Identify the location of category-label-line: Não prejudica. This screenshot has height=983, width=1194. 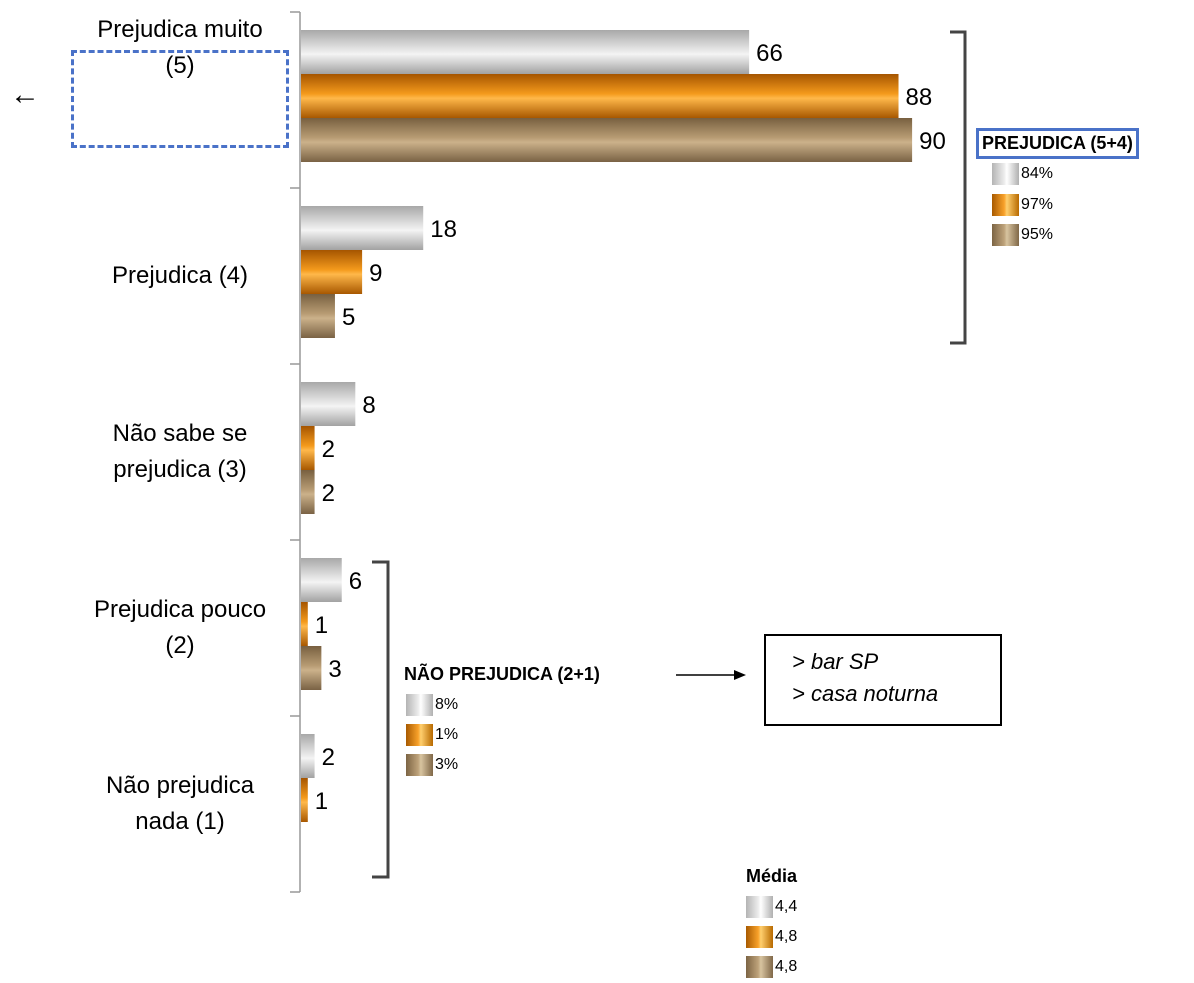
(180, 785).